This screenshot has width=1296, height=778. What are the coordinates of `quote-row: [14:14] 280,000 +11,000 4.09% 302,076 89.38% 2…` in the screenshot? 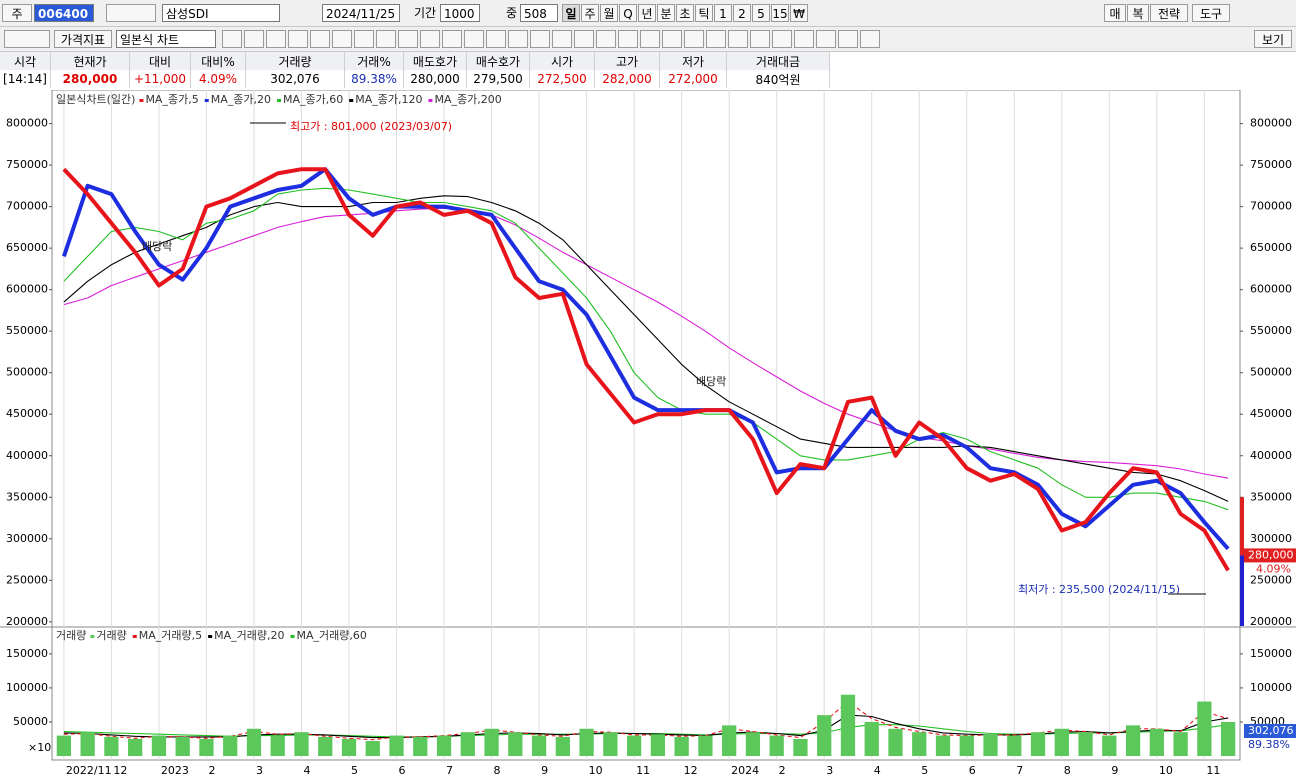 It's located at (415, 79).